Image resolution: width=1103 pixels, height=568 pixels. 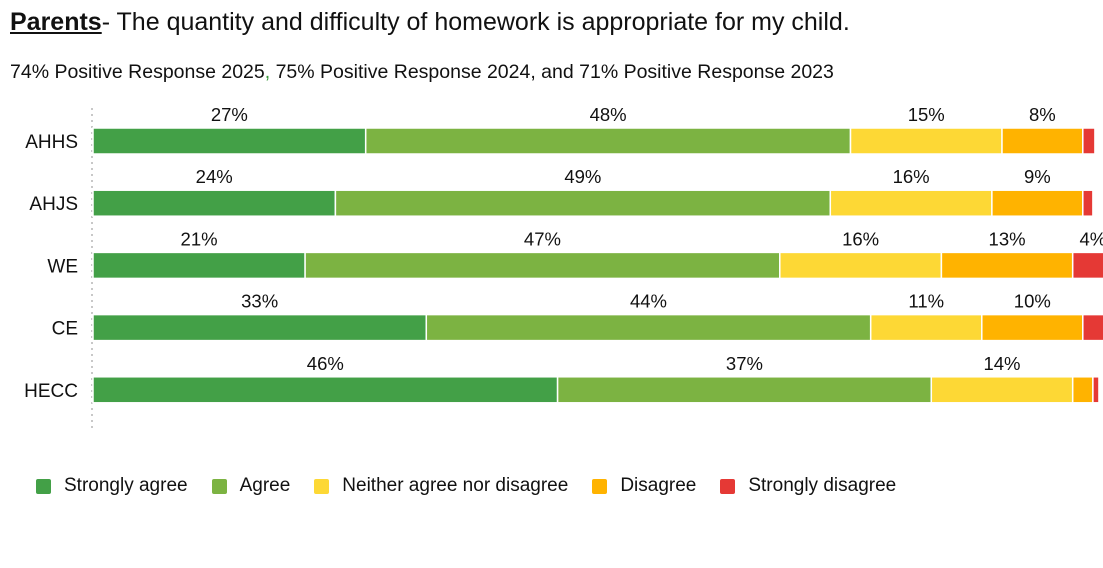 What do you see at coordinates (926, 114) in the screenshot?
I see `data-label: 15%` at bounding box center [926, 114].